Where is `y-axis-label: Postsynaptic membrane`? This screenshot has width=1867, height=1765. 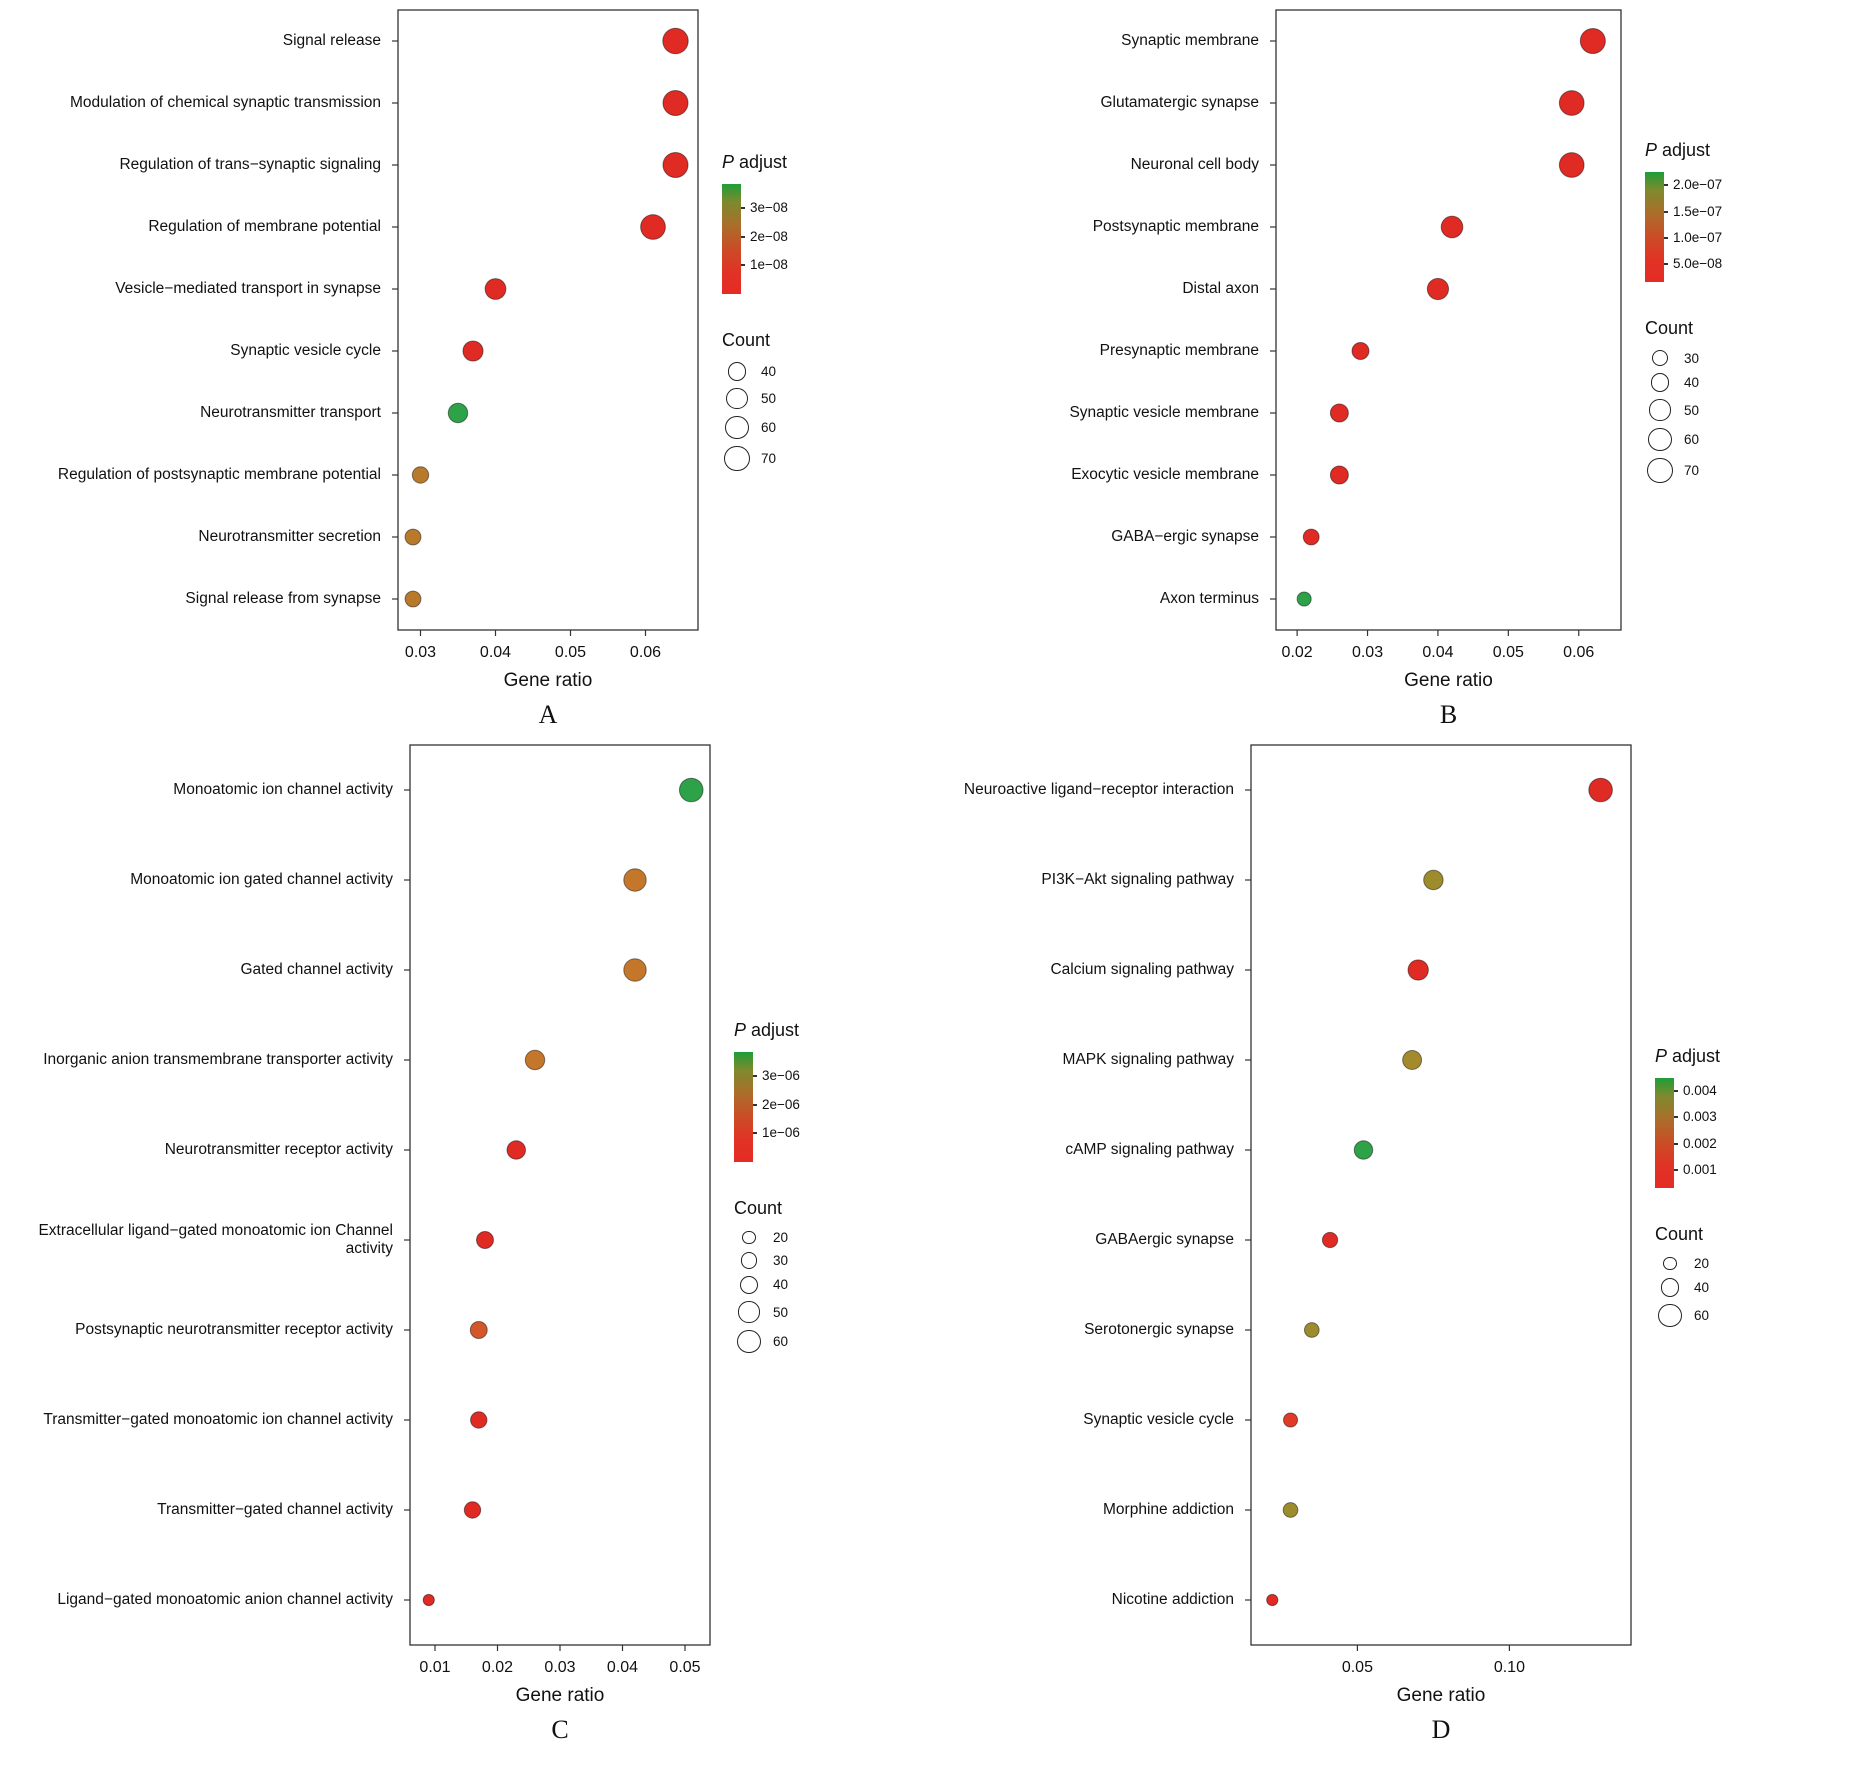 y-axis-label: Postsynaptic membrane is located at coordinates (1175, 227).